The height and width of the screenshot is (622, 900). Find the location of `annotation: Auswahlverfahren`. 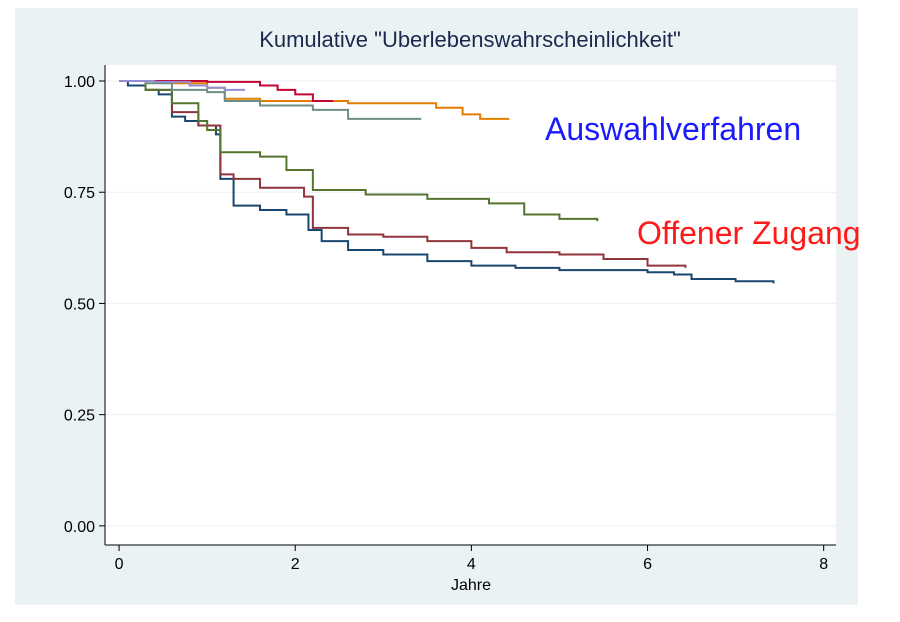

annotation: Auswahlverfahren is located at coordinates (673, 129).